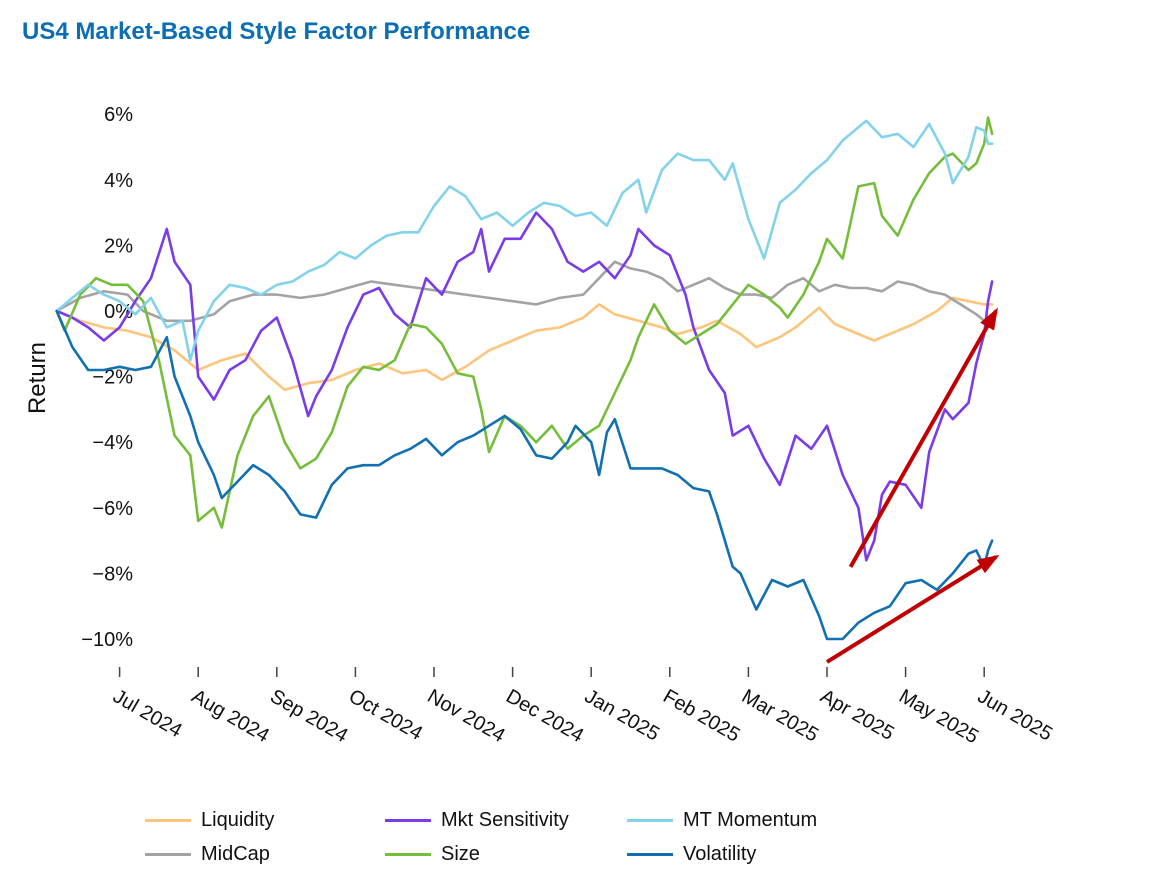  I want to click on x-tick-label: May 2025, so click(938, 716).